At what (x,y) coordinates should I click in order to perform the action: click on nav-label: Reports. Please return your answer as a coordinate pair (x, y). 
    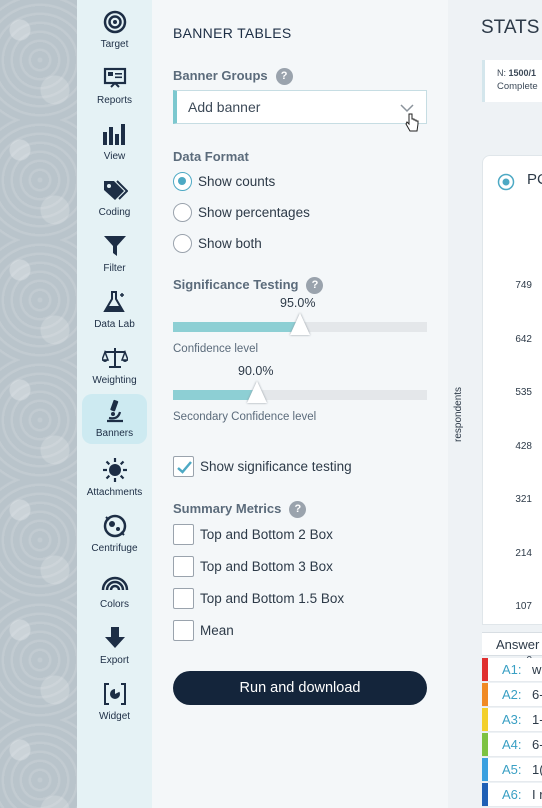
    Looking at the image, I should click on (114, 100).